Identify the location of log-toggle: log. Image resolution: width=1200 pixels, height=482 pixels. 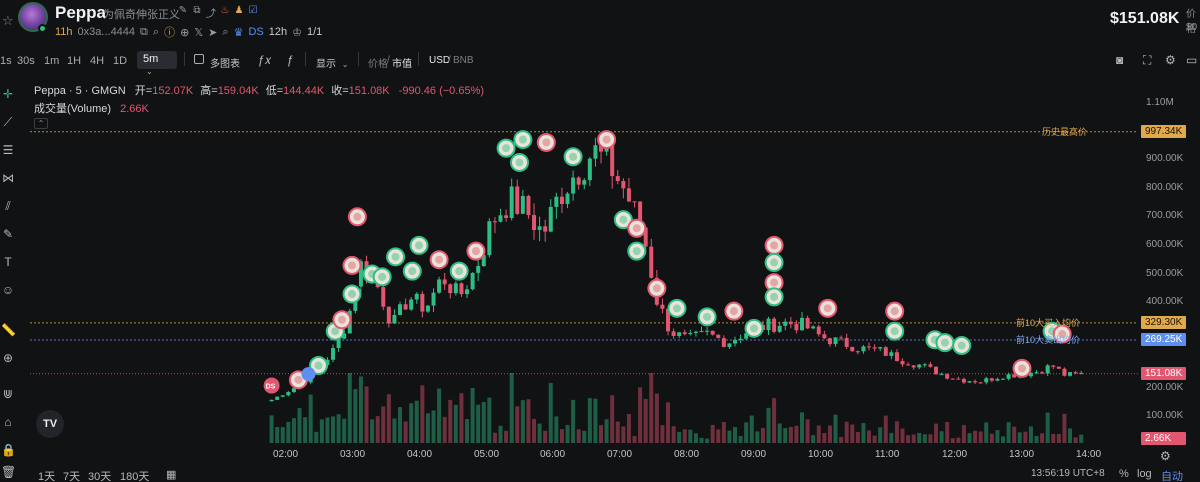
(1144, 474).